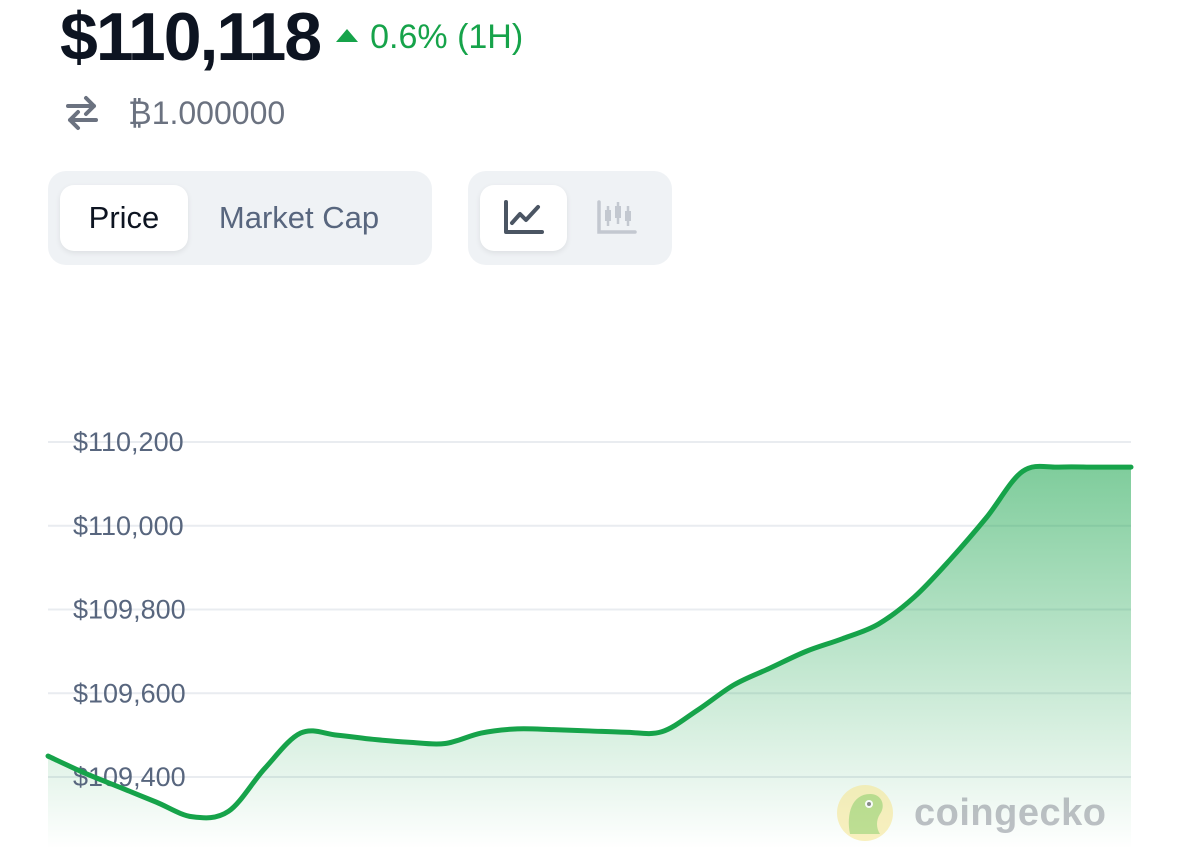 This screenshot has width=1179, height=849. I want to click on tab-price: Price, so click(124, 218).